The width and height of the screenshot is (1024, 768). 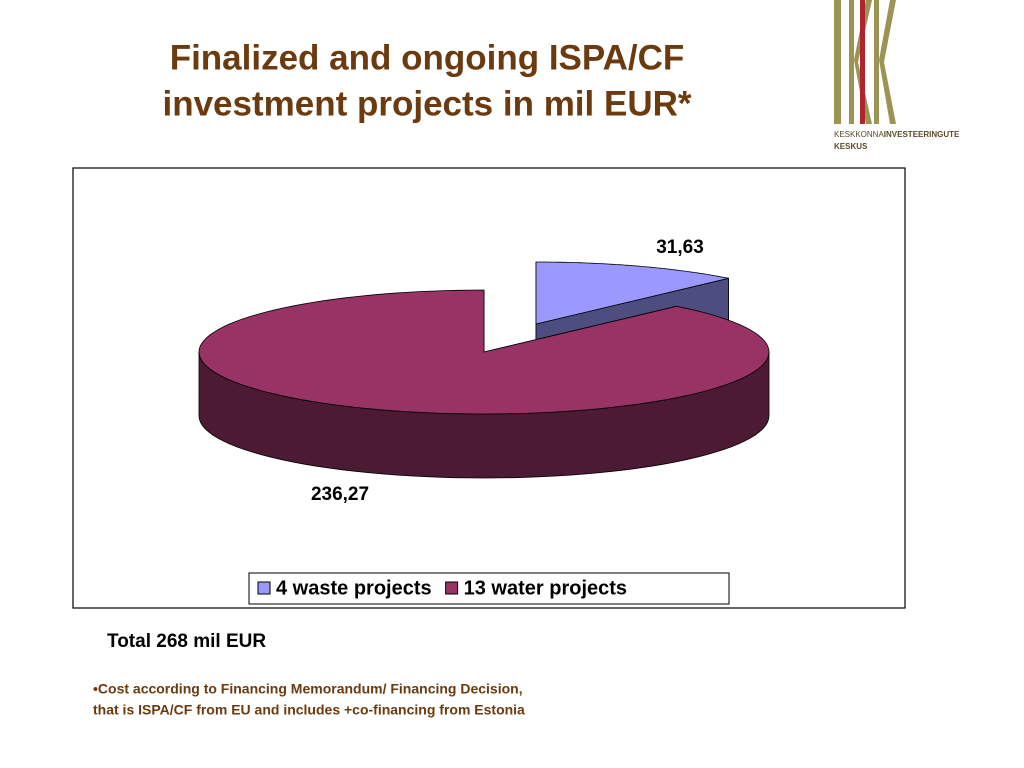 I want to click on value-label: 31,63, so click(x=680, y=247).